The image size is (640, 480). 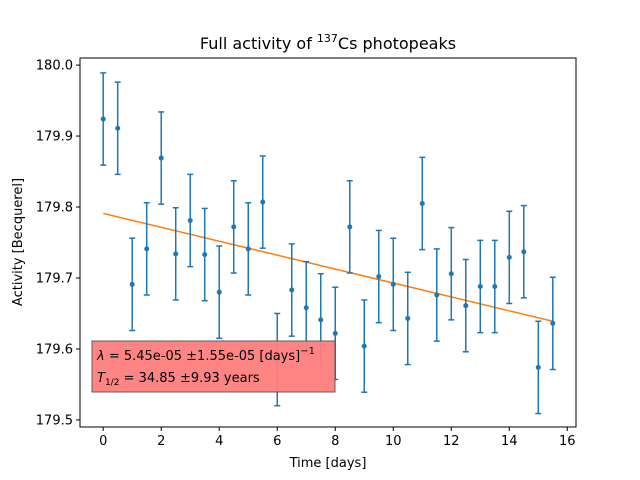 I want to click on y-axis-ticks: 179.5 179.6 179.7 179.8 179.9 180.0, so click(x=58, y=243).